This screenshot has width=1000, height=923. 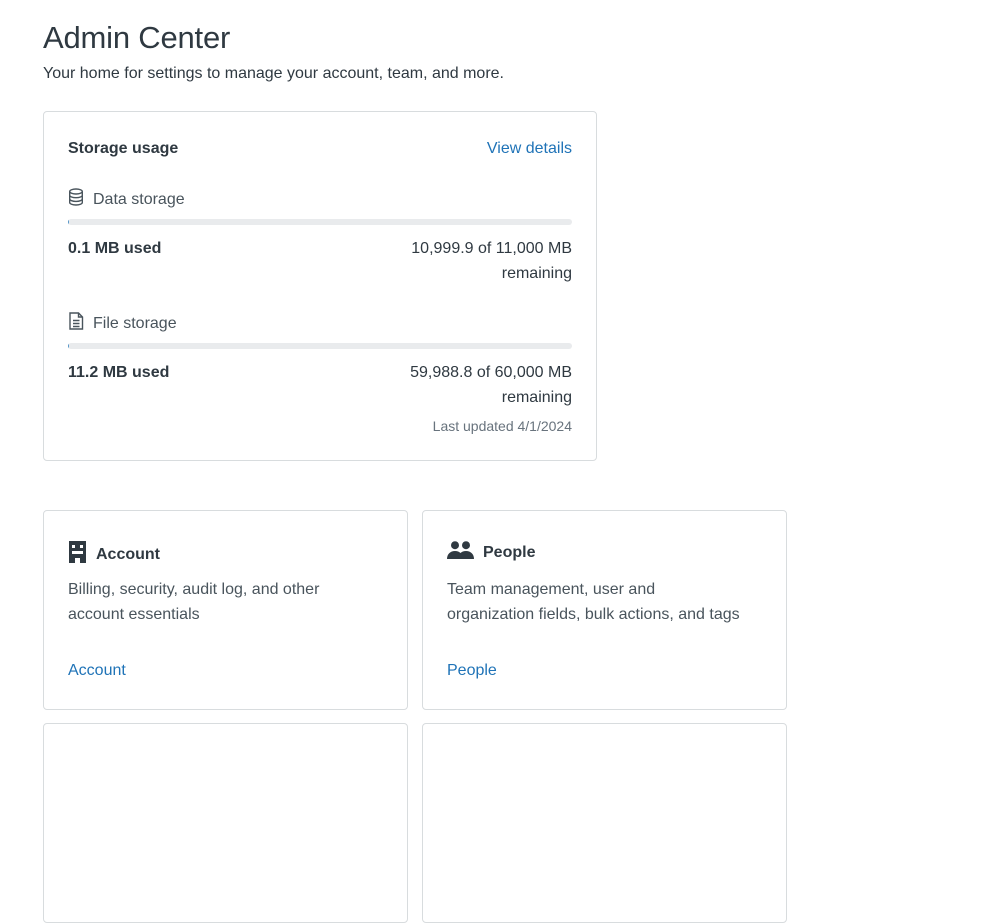 What do you see at coordinates (137, 37) in the screenshot?
I see `page-title: Admin Center` at bounding box center [137, 37].